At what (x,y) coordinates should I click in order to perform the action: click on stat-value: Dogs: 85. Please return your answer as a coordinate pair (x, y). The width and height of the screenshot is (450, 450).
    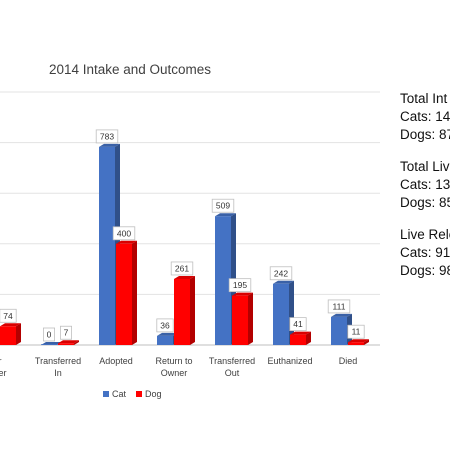
    Looking at the image, I should click on (425, 202).